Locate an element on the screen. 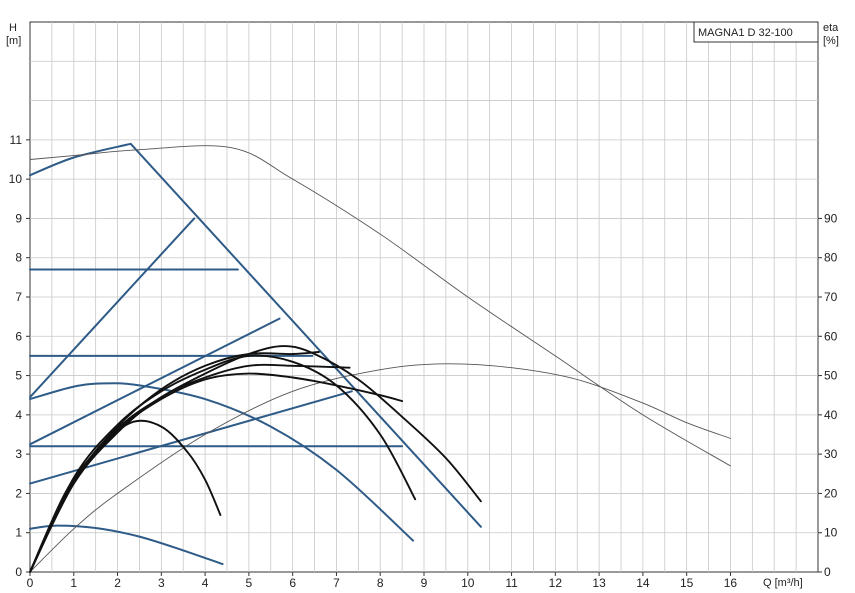 This screenshot has height=593, width=855. x-tick-label: 5 is located at coordinates (249, 583).